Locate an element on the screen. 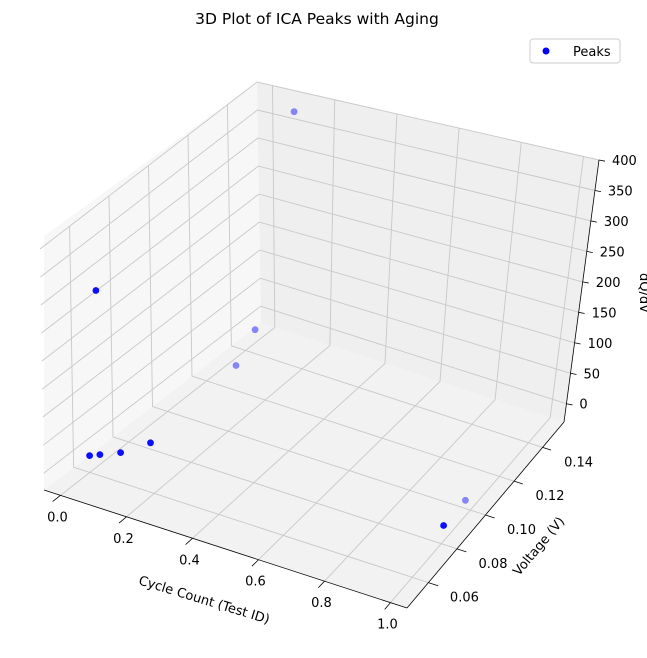 This screenshot has width=647, height=658. y-tick-label-3: 0.12 is located at coordinates (550, 496).